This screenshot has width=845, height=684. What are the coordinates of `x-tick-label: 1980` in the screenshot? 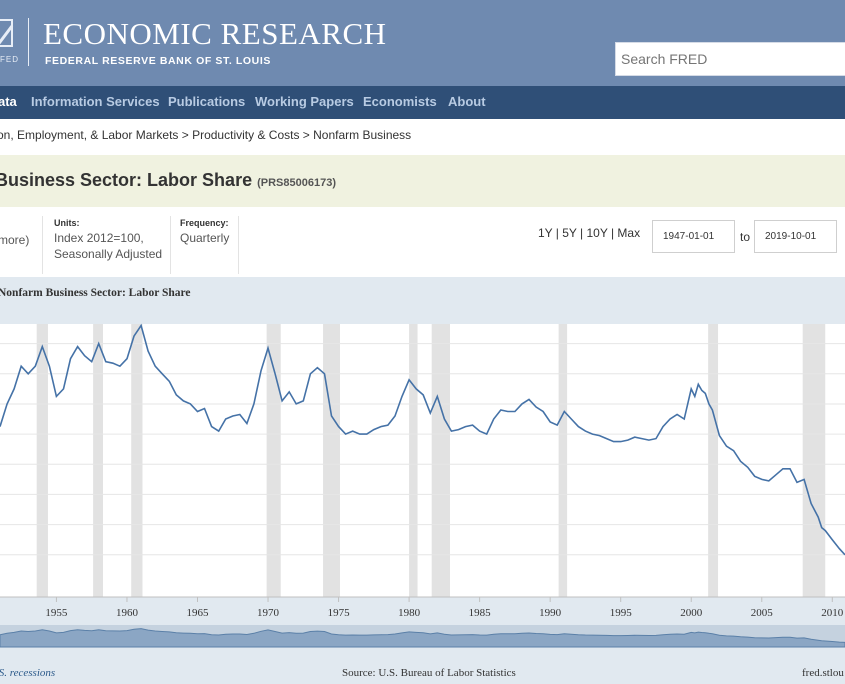 It's located at (409, 613).